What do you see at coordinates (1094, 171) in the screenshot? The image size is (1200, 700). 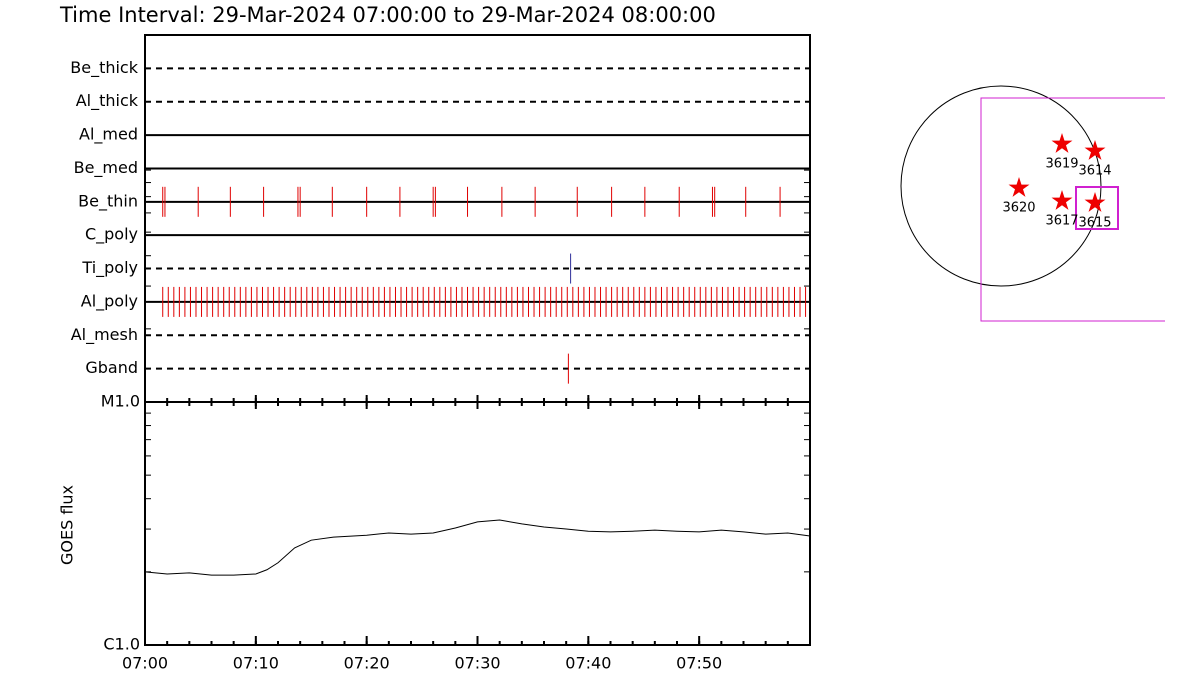 I see `region-label: 3614` at bounding box center [1094, 171].